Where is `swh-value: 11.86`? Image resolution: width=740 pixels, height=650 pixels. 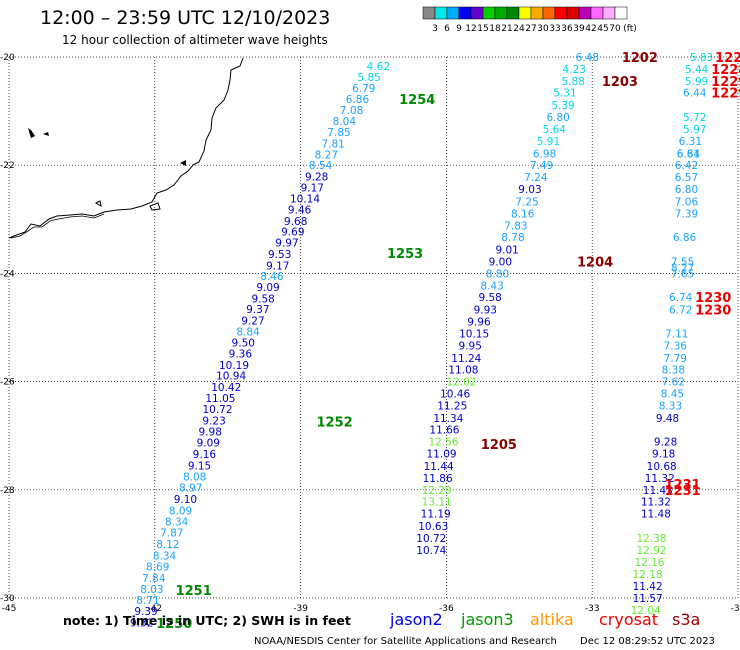
swh-value: 11.86 is located at coordinates (438, 479).